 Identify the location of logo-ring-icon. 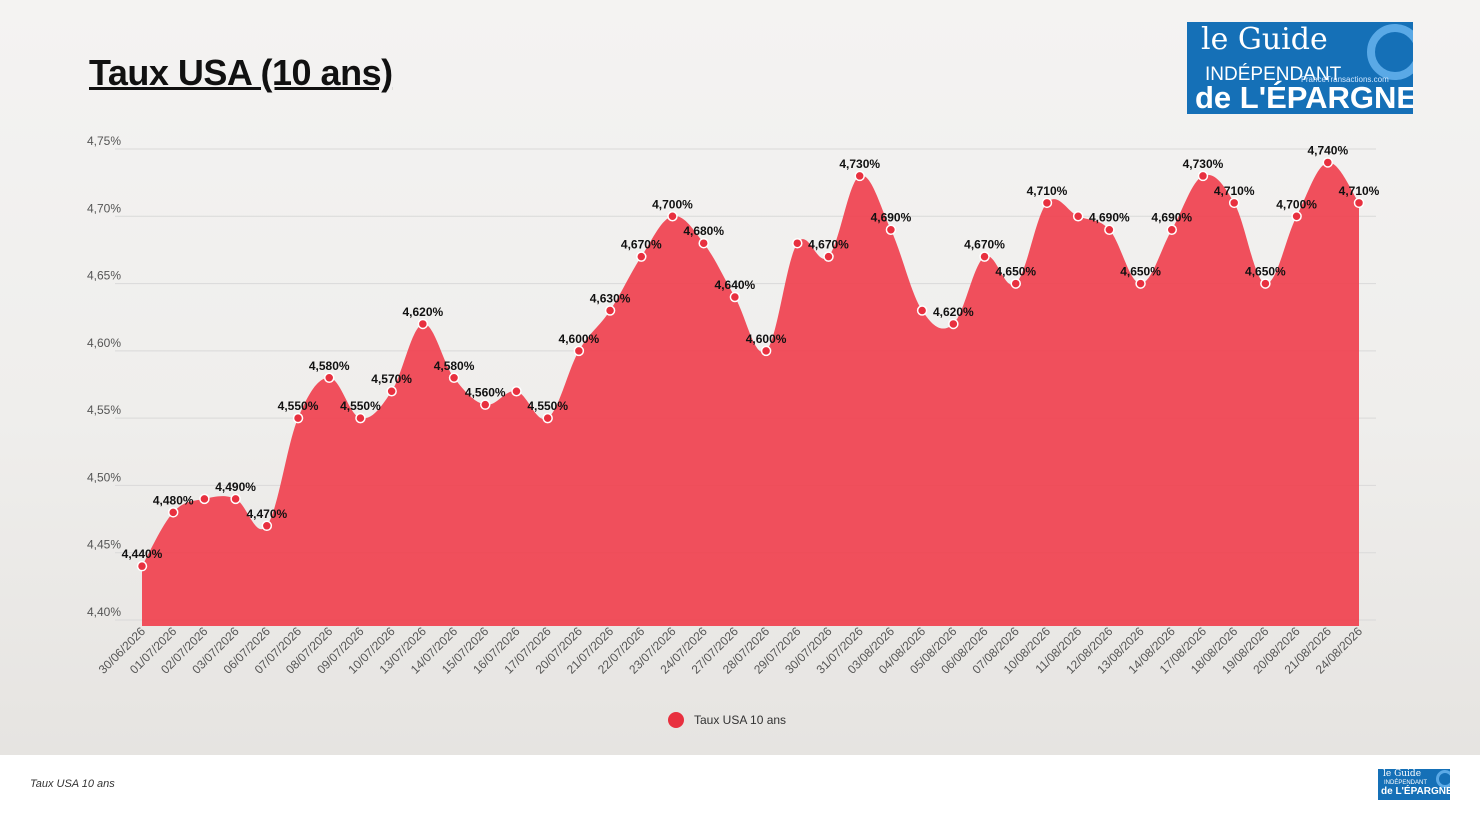
(1390, 52).